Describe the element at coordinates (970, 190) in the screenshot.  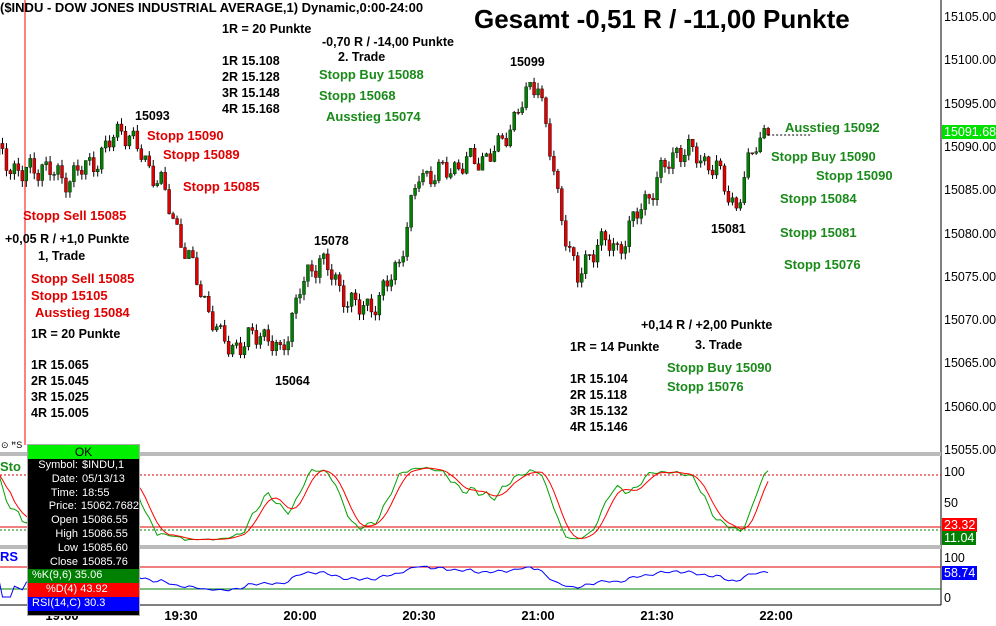
I see `price-tick-label: 15085.00` at that location.